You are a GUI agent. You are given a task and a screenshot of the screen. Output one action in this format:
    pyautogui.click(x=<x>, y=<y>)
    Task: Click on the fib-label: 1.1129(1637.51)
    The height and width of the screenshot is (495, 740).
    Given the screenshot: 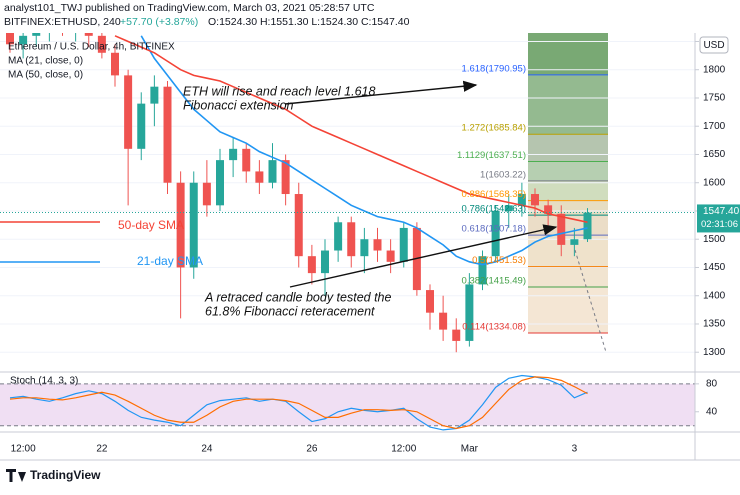 What is the action you would take?
    pyautogui.click(x=491, y=155)
    